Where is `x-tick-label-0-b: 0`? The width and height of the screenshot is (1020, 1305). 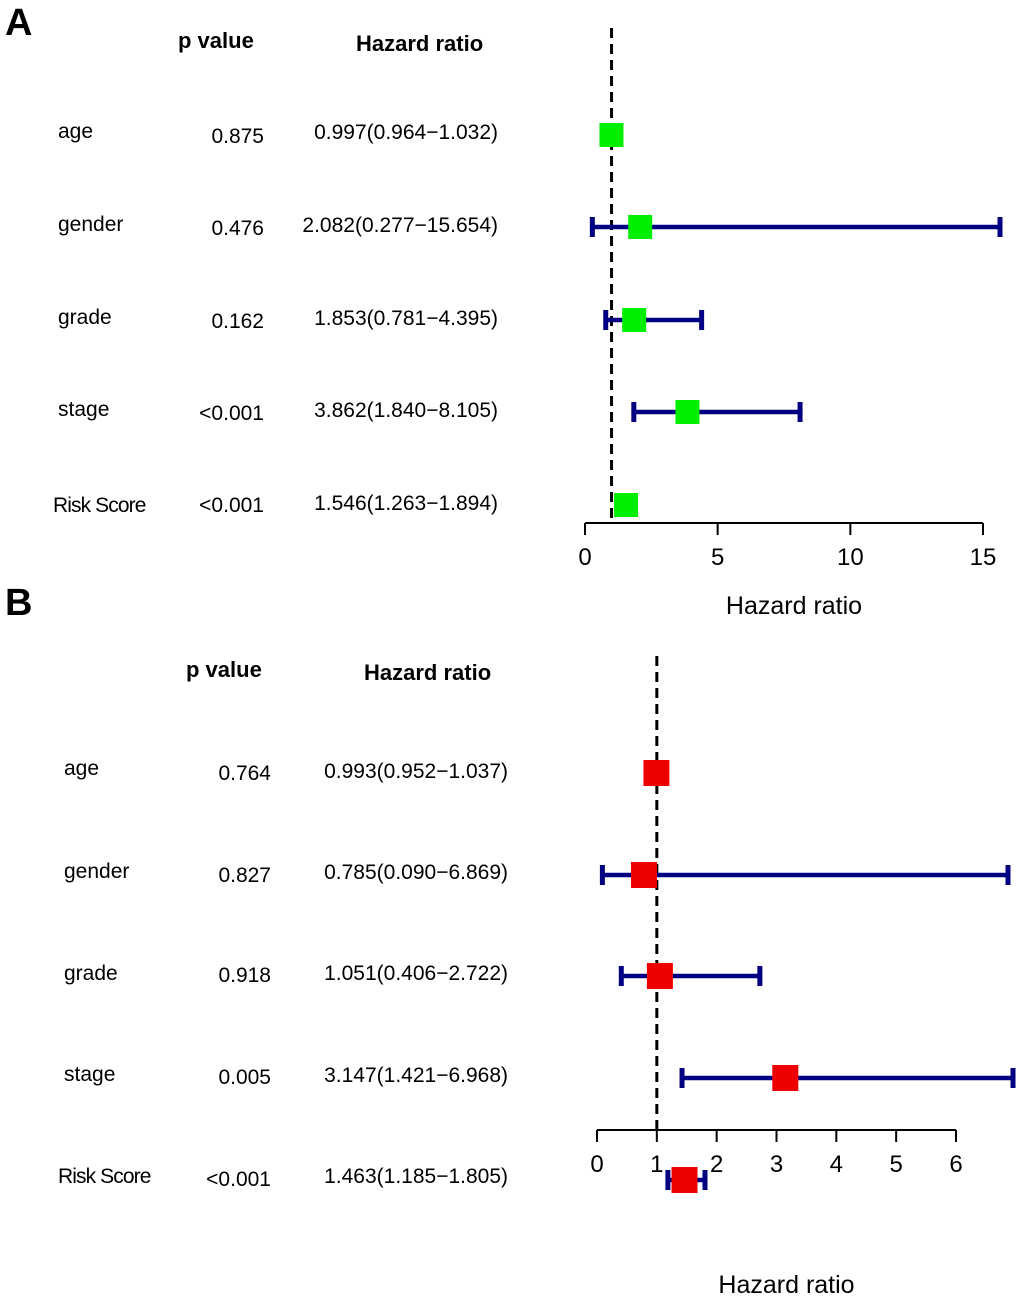 x-tick-label-0-b: 0 is located at coordinates (596, 1164).